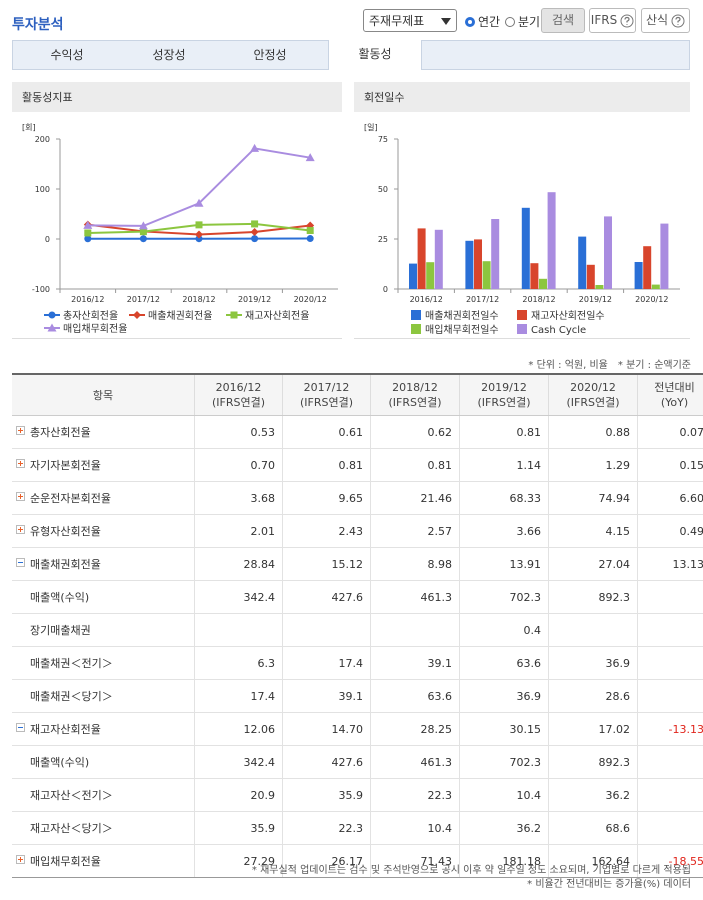 This screenshot has width=703, height=900. What do you see at coordinates (670, 498) in the screenshot?
I see `value-cell: 6.60` at bounding box center [670, 498].